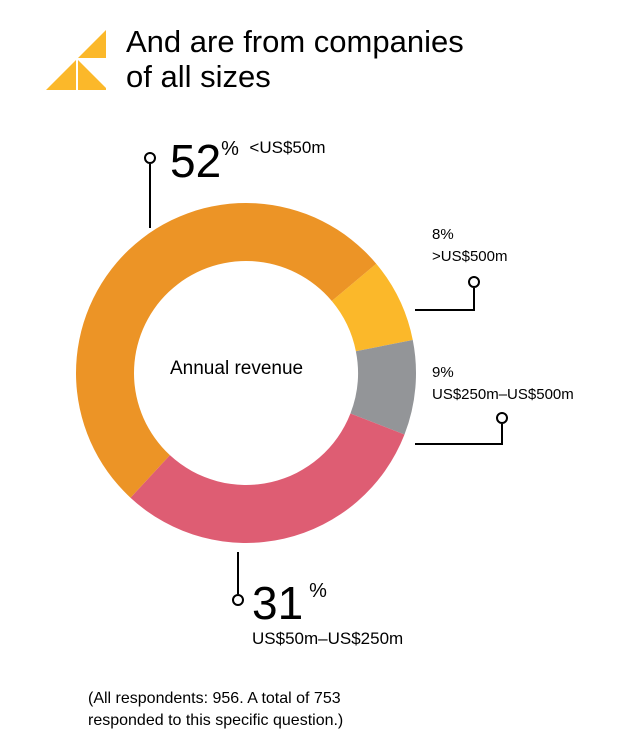 The width and height of the screenshot is (628, 756). Describe the element at coordinates (503, 384) in the screenshot. I see `label-250-500m: 9% US$250m–US$500m` at that location.